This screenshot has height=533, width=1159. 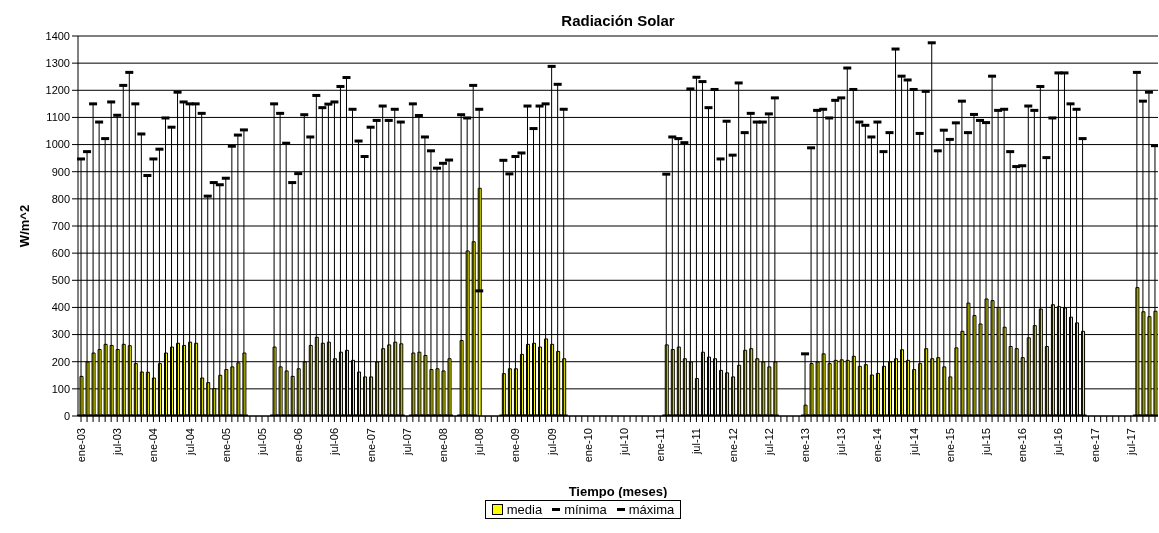 What do you see at coordinates (1094, 445) in the screenshot?
I see `x-tick-label: ene-17` at bounding box center [1094, 445].